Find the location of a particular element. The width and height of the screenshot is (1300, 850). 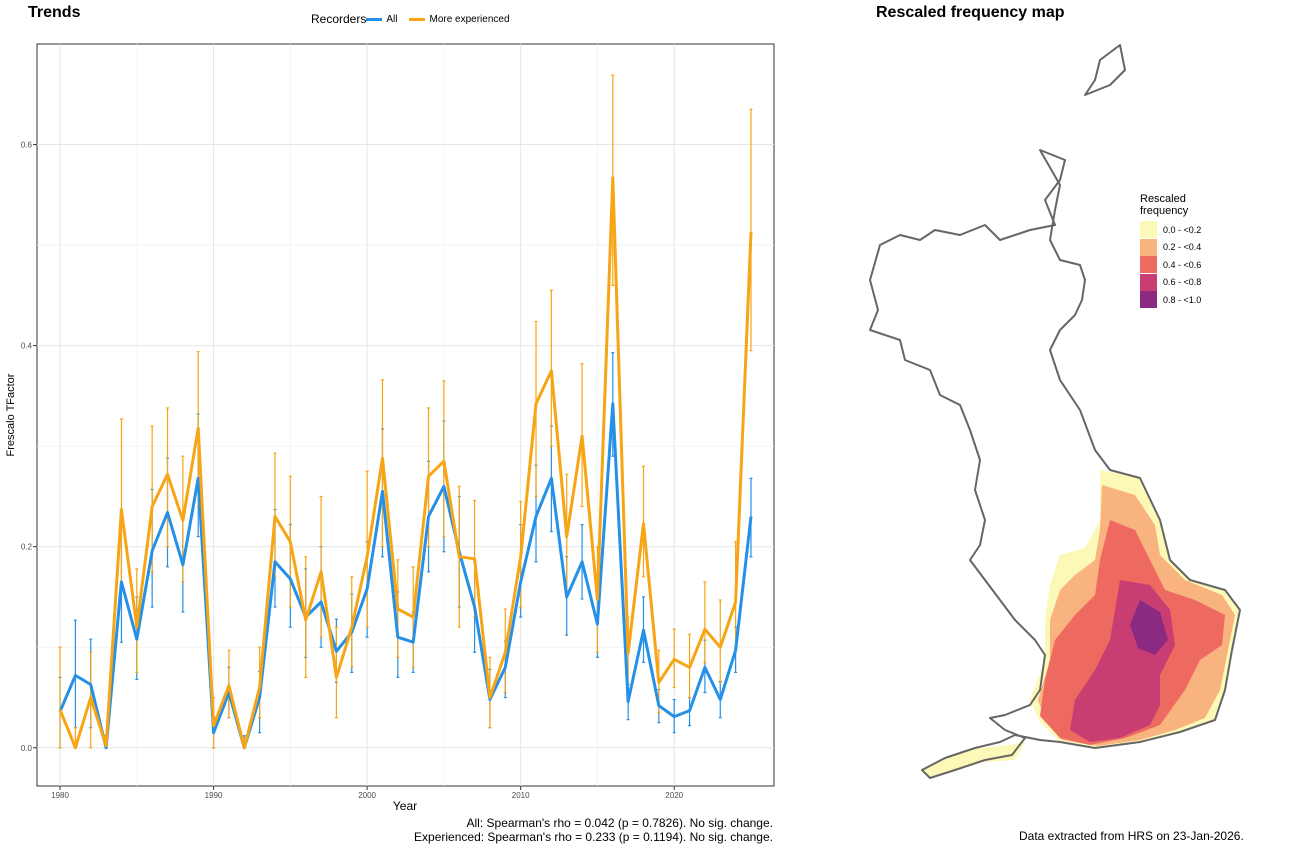

y-tick-label: 0.4 is located at coordinates (27, 346).